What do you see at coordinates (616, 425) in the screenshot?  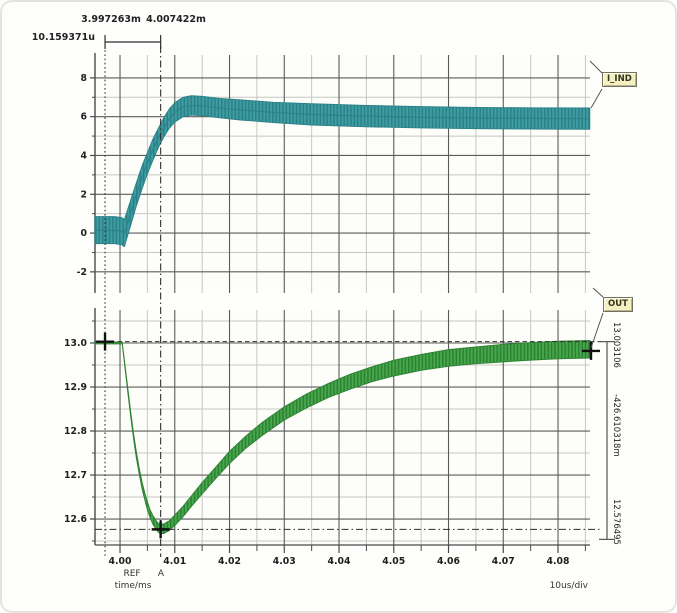 I see `measurement-delta-value: -426.610318m` at bounding box center [616, 425].